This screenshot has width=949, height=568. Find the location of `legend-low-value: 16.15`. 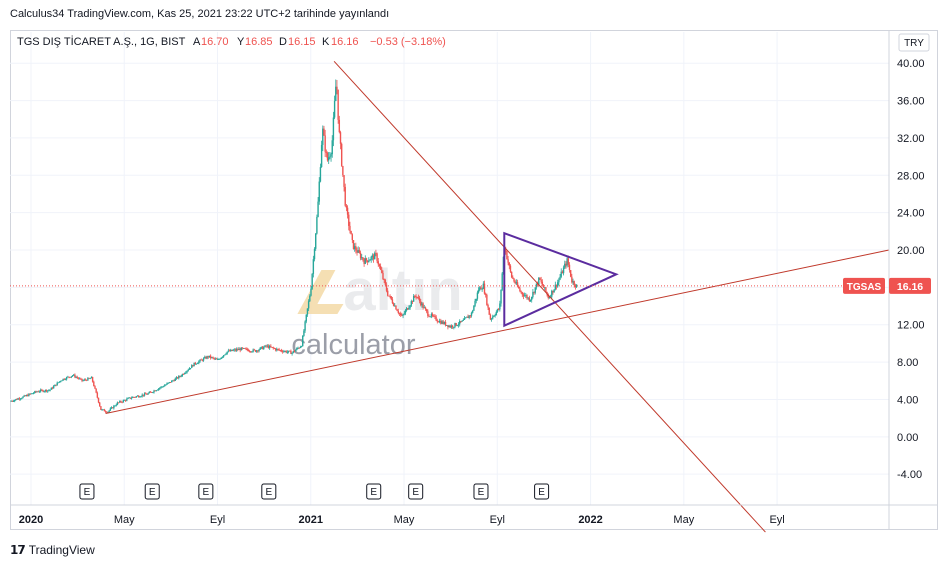

legend-low-value: 16.15 is located at coordinates (302, 42).